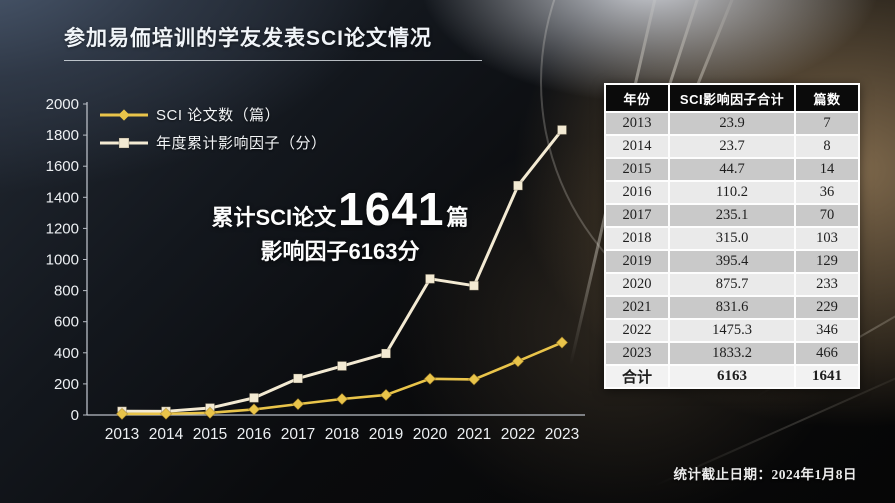 This screenshot has width=895, height=503. I want to click on table-cell: 466, so click(827, 353).